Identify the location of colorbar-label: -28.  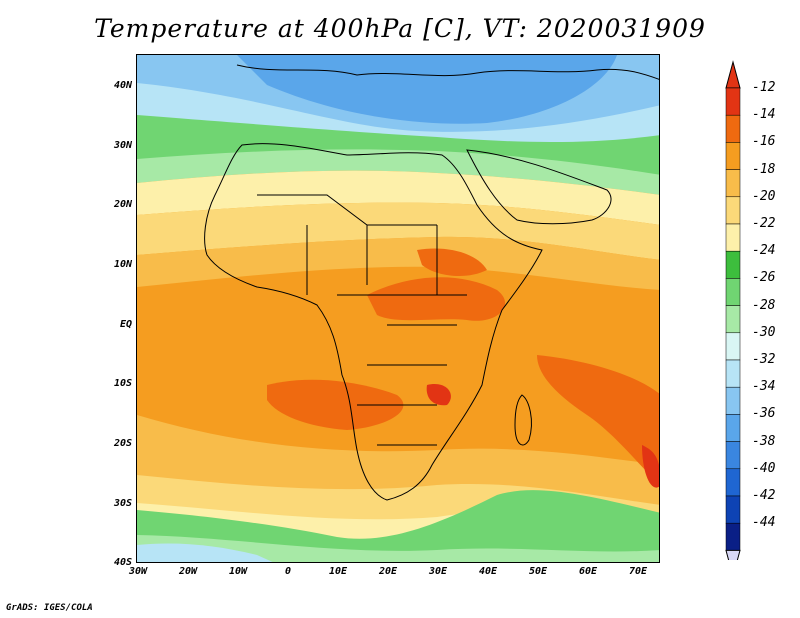
(764, 305).